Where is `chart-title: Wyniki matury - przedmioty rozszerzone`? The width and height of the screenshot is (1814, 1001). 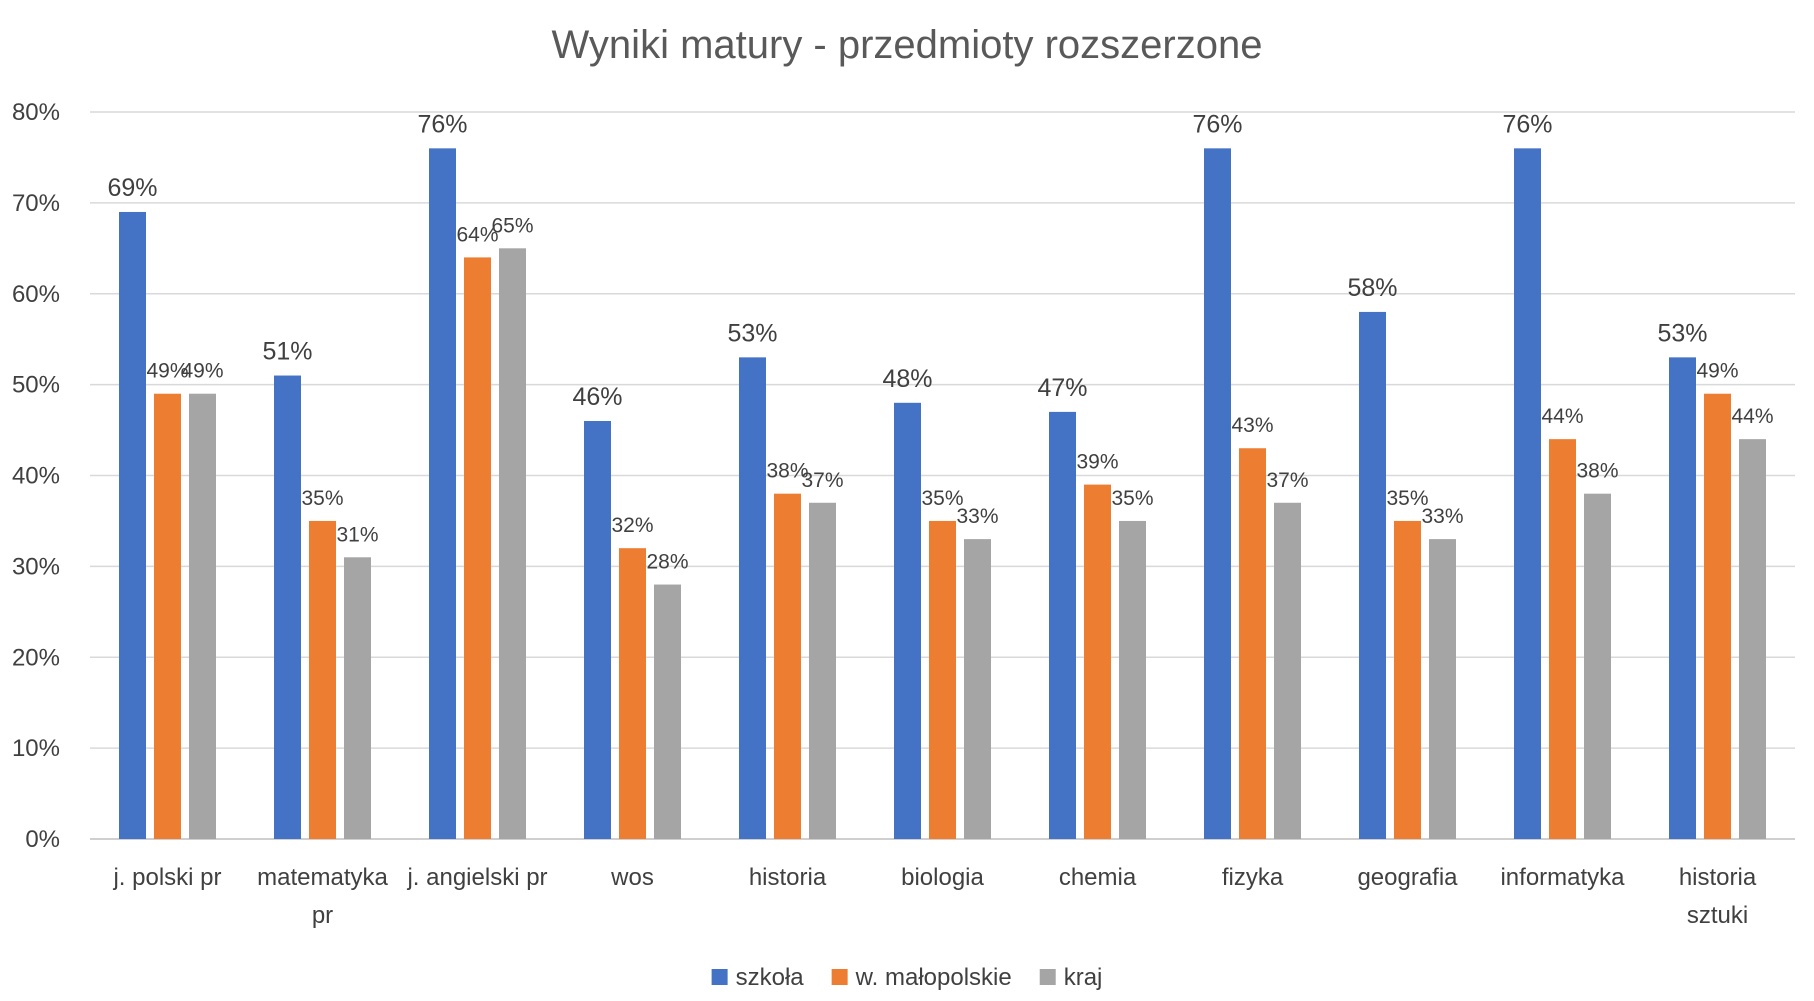 chart-title: Wyniki matury - przedmioty rozszerzone is located at coordinates (907, 45).